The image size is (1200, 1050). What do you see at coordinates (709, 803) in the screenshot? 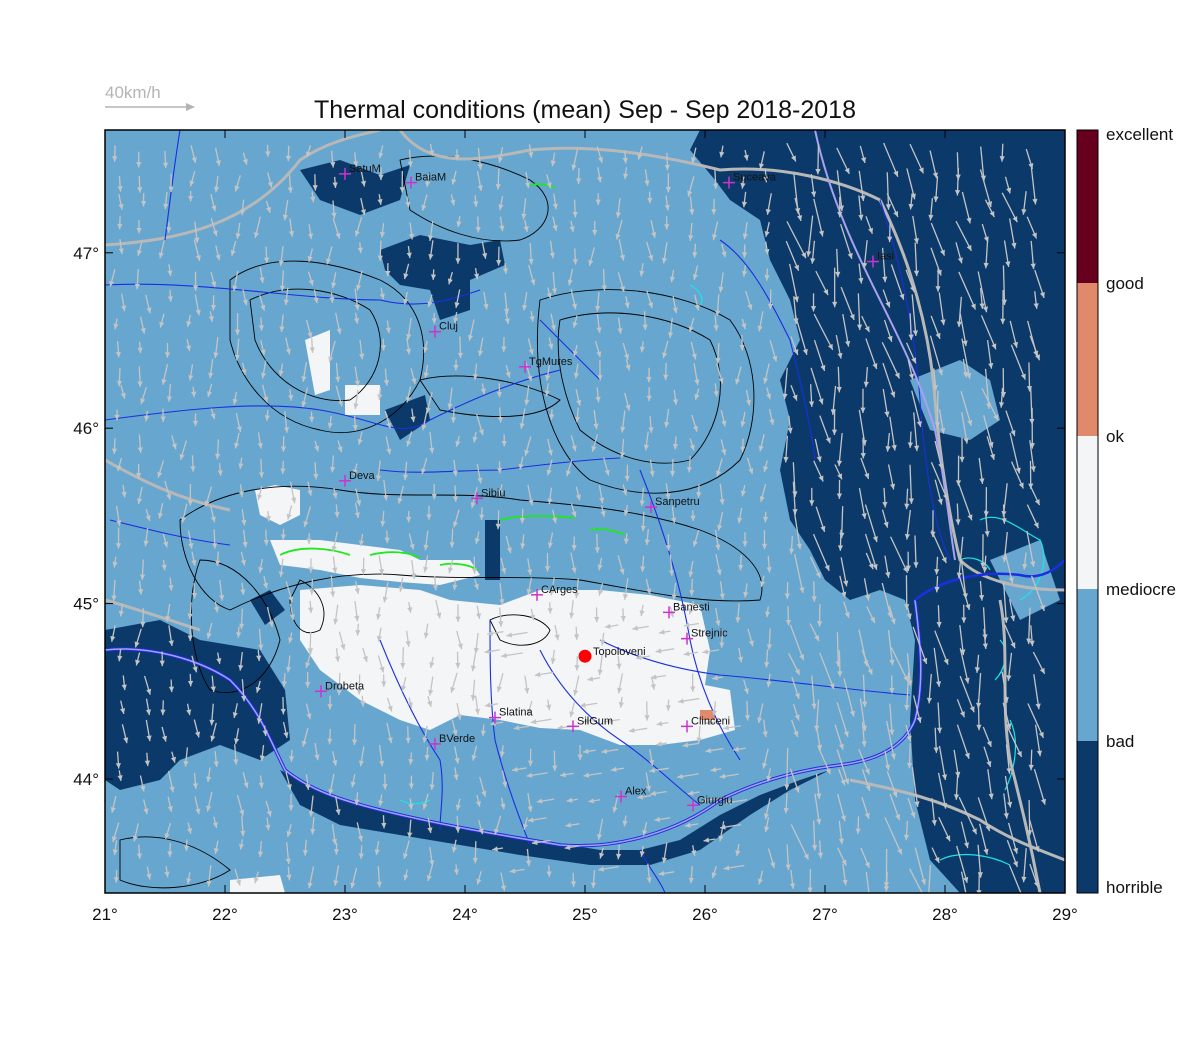
I see `city-marker: Giurgiu` at bounding box center [709, 803].